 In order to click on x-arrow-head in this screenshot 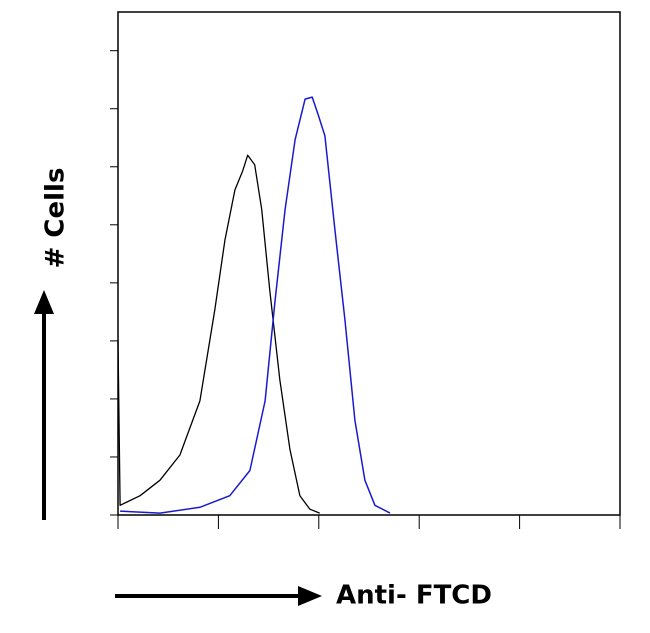, I will do `click(310, 596)`.